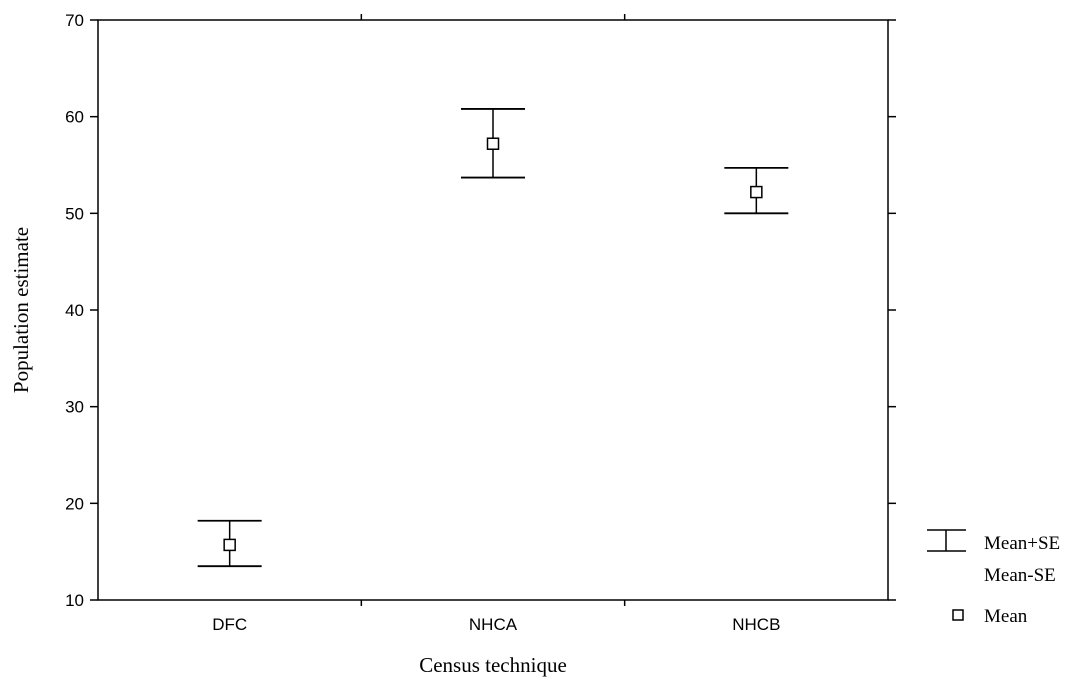 The height and width of the screenshot is (690, 1091). I want to click on y-tick-label: 40, so click(74, 310).